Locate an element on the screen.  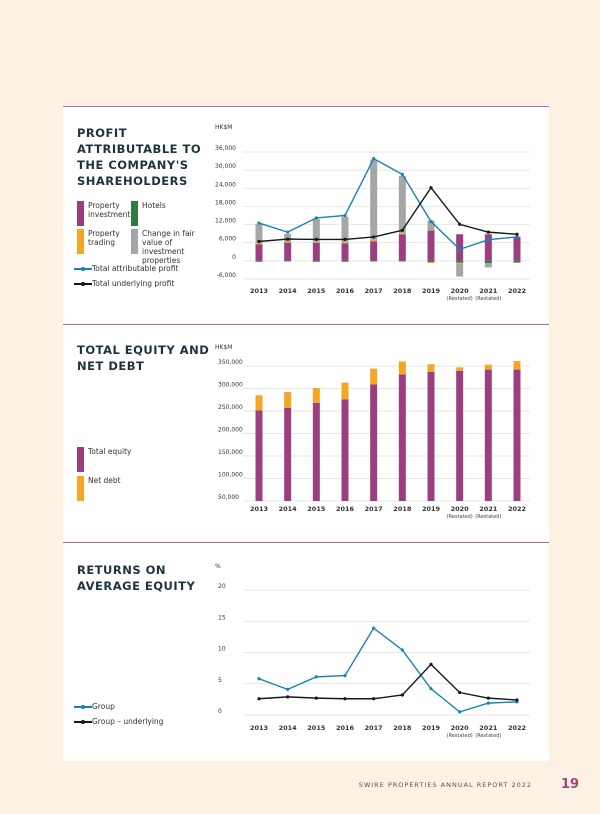
legend-swatch-property-investment is located at coordinates (80, 213).